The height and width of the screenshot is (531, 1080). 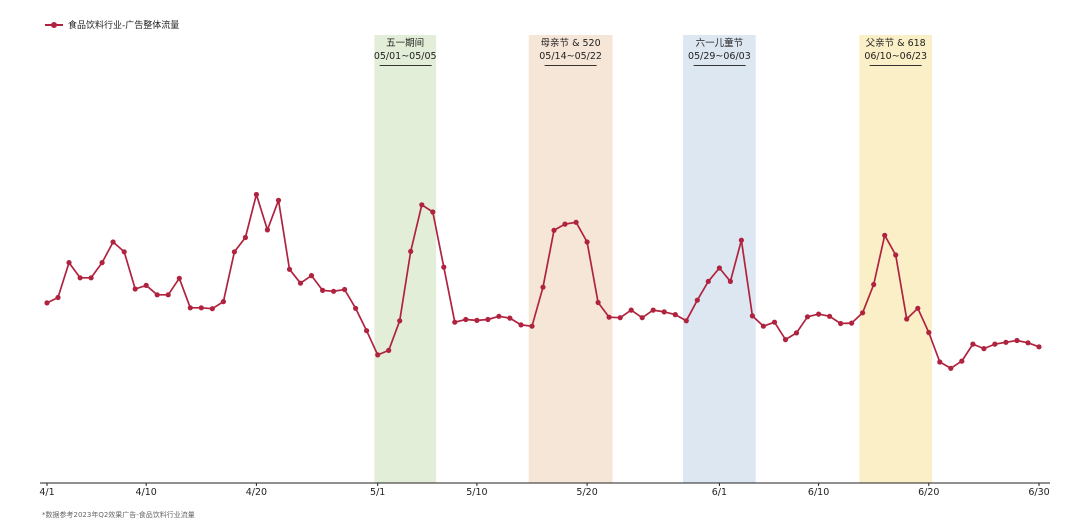 What do you see at coordinates (896, 56) in the screenshot?
I see `band-date-range: 06/10~06/23` at bounding box center [896, 56].